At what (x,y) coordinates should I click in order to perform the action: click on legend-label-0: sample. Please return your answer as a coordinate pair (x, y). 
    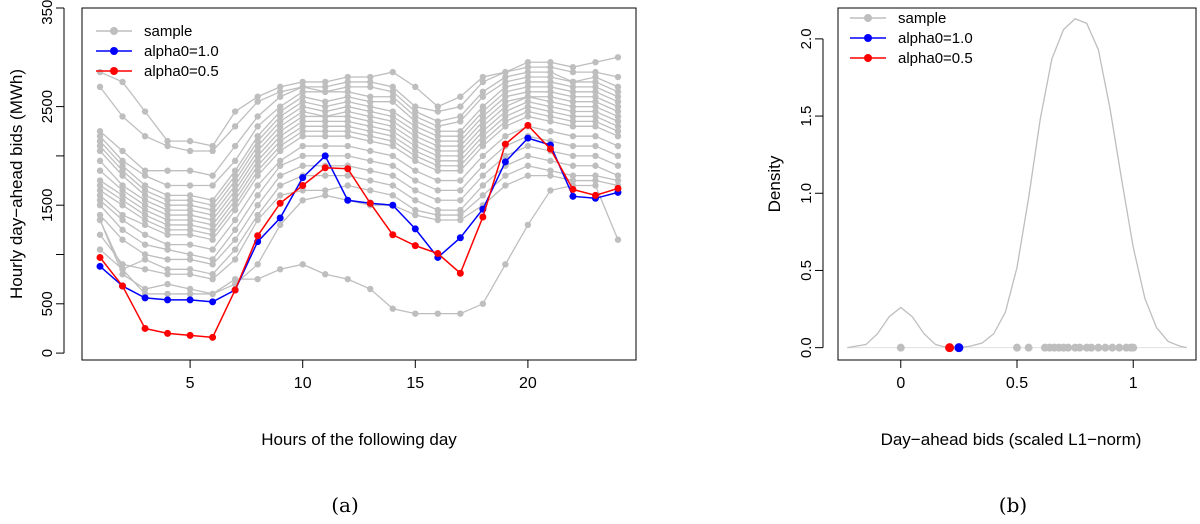
    Looking at the image, I should click on (168, 31).